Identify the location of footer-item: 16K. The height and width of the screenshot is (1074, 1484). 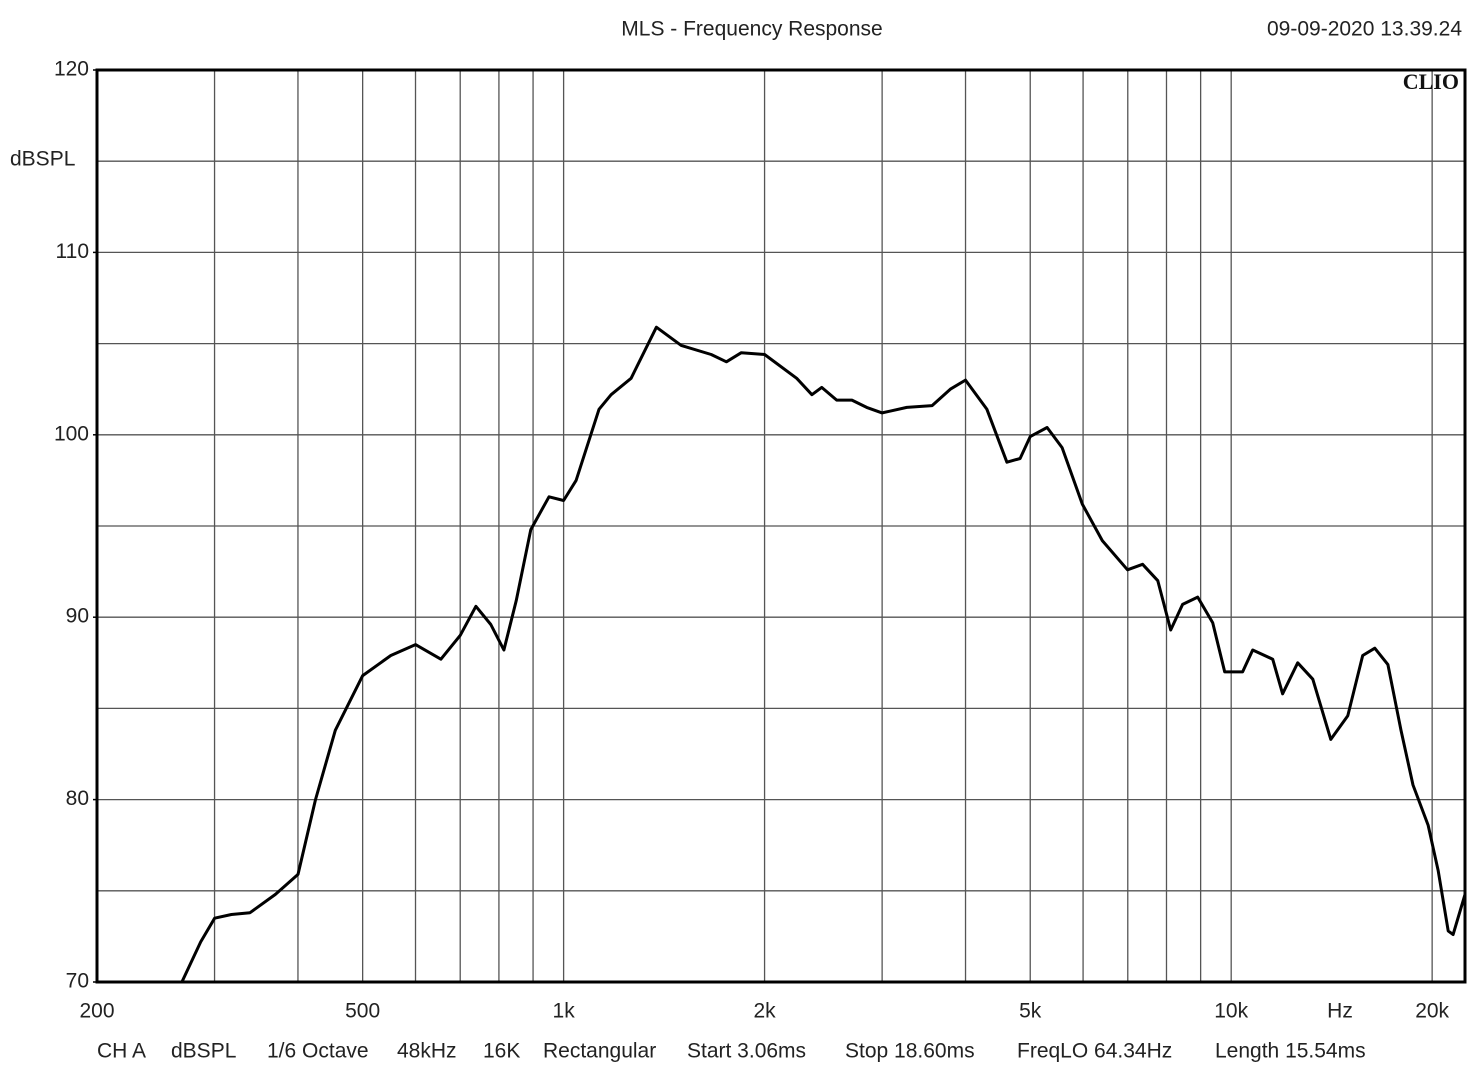
(501, 1051).